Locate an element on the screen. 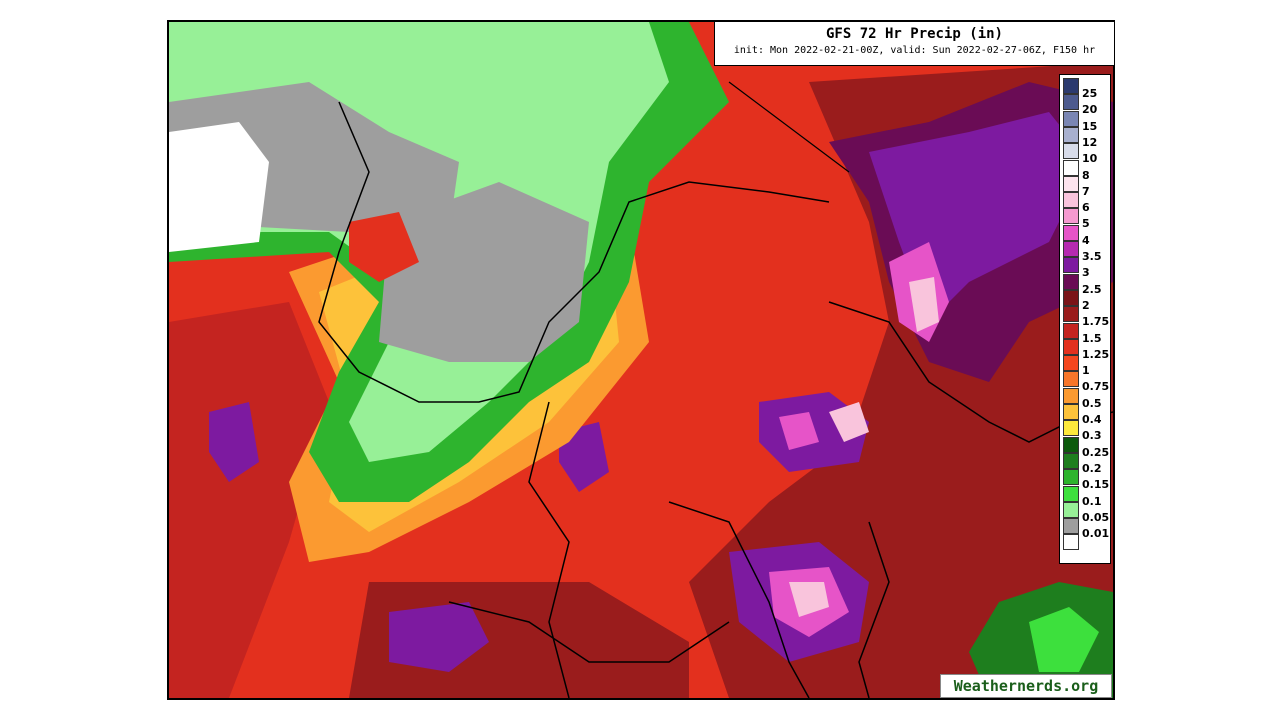  white-region-northwest is located at coordinates (219, 187).